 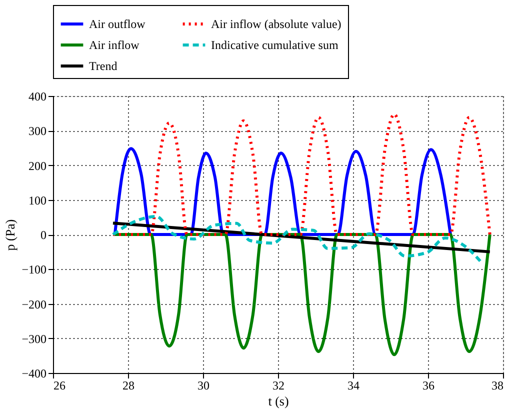 What do you see at coordinates (43, 235) in the screenshot?
I see `y-tick-label: 0` at bounding box center [43, 235].